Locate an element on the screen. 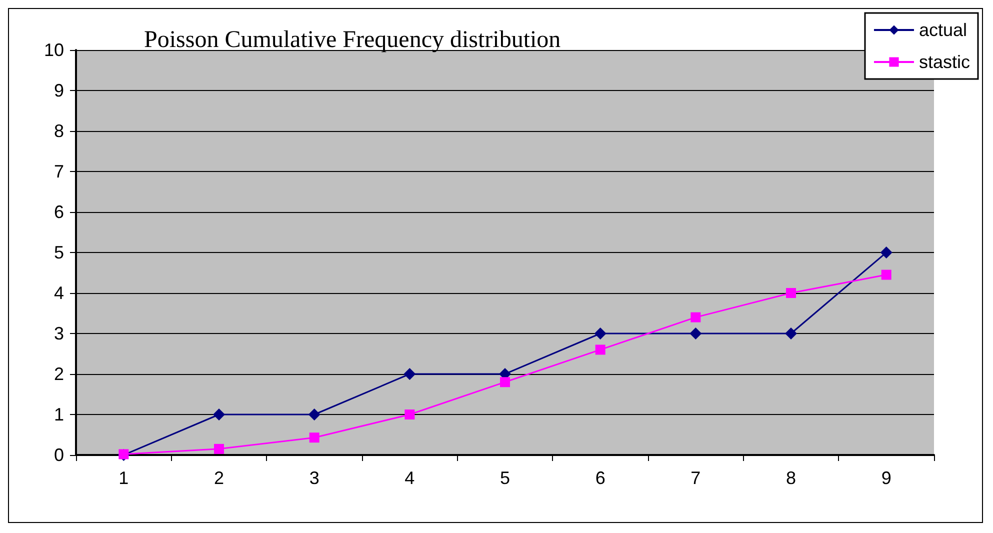 Image resolution: width=993 pixels, height=533 pixels. y-tick-label: 10 is located at coordinates (54, 50).